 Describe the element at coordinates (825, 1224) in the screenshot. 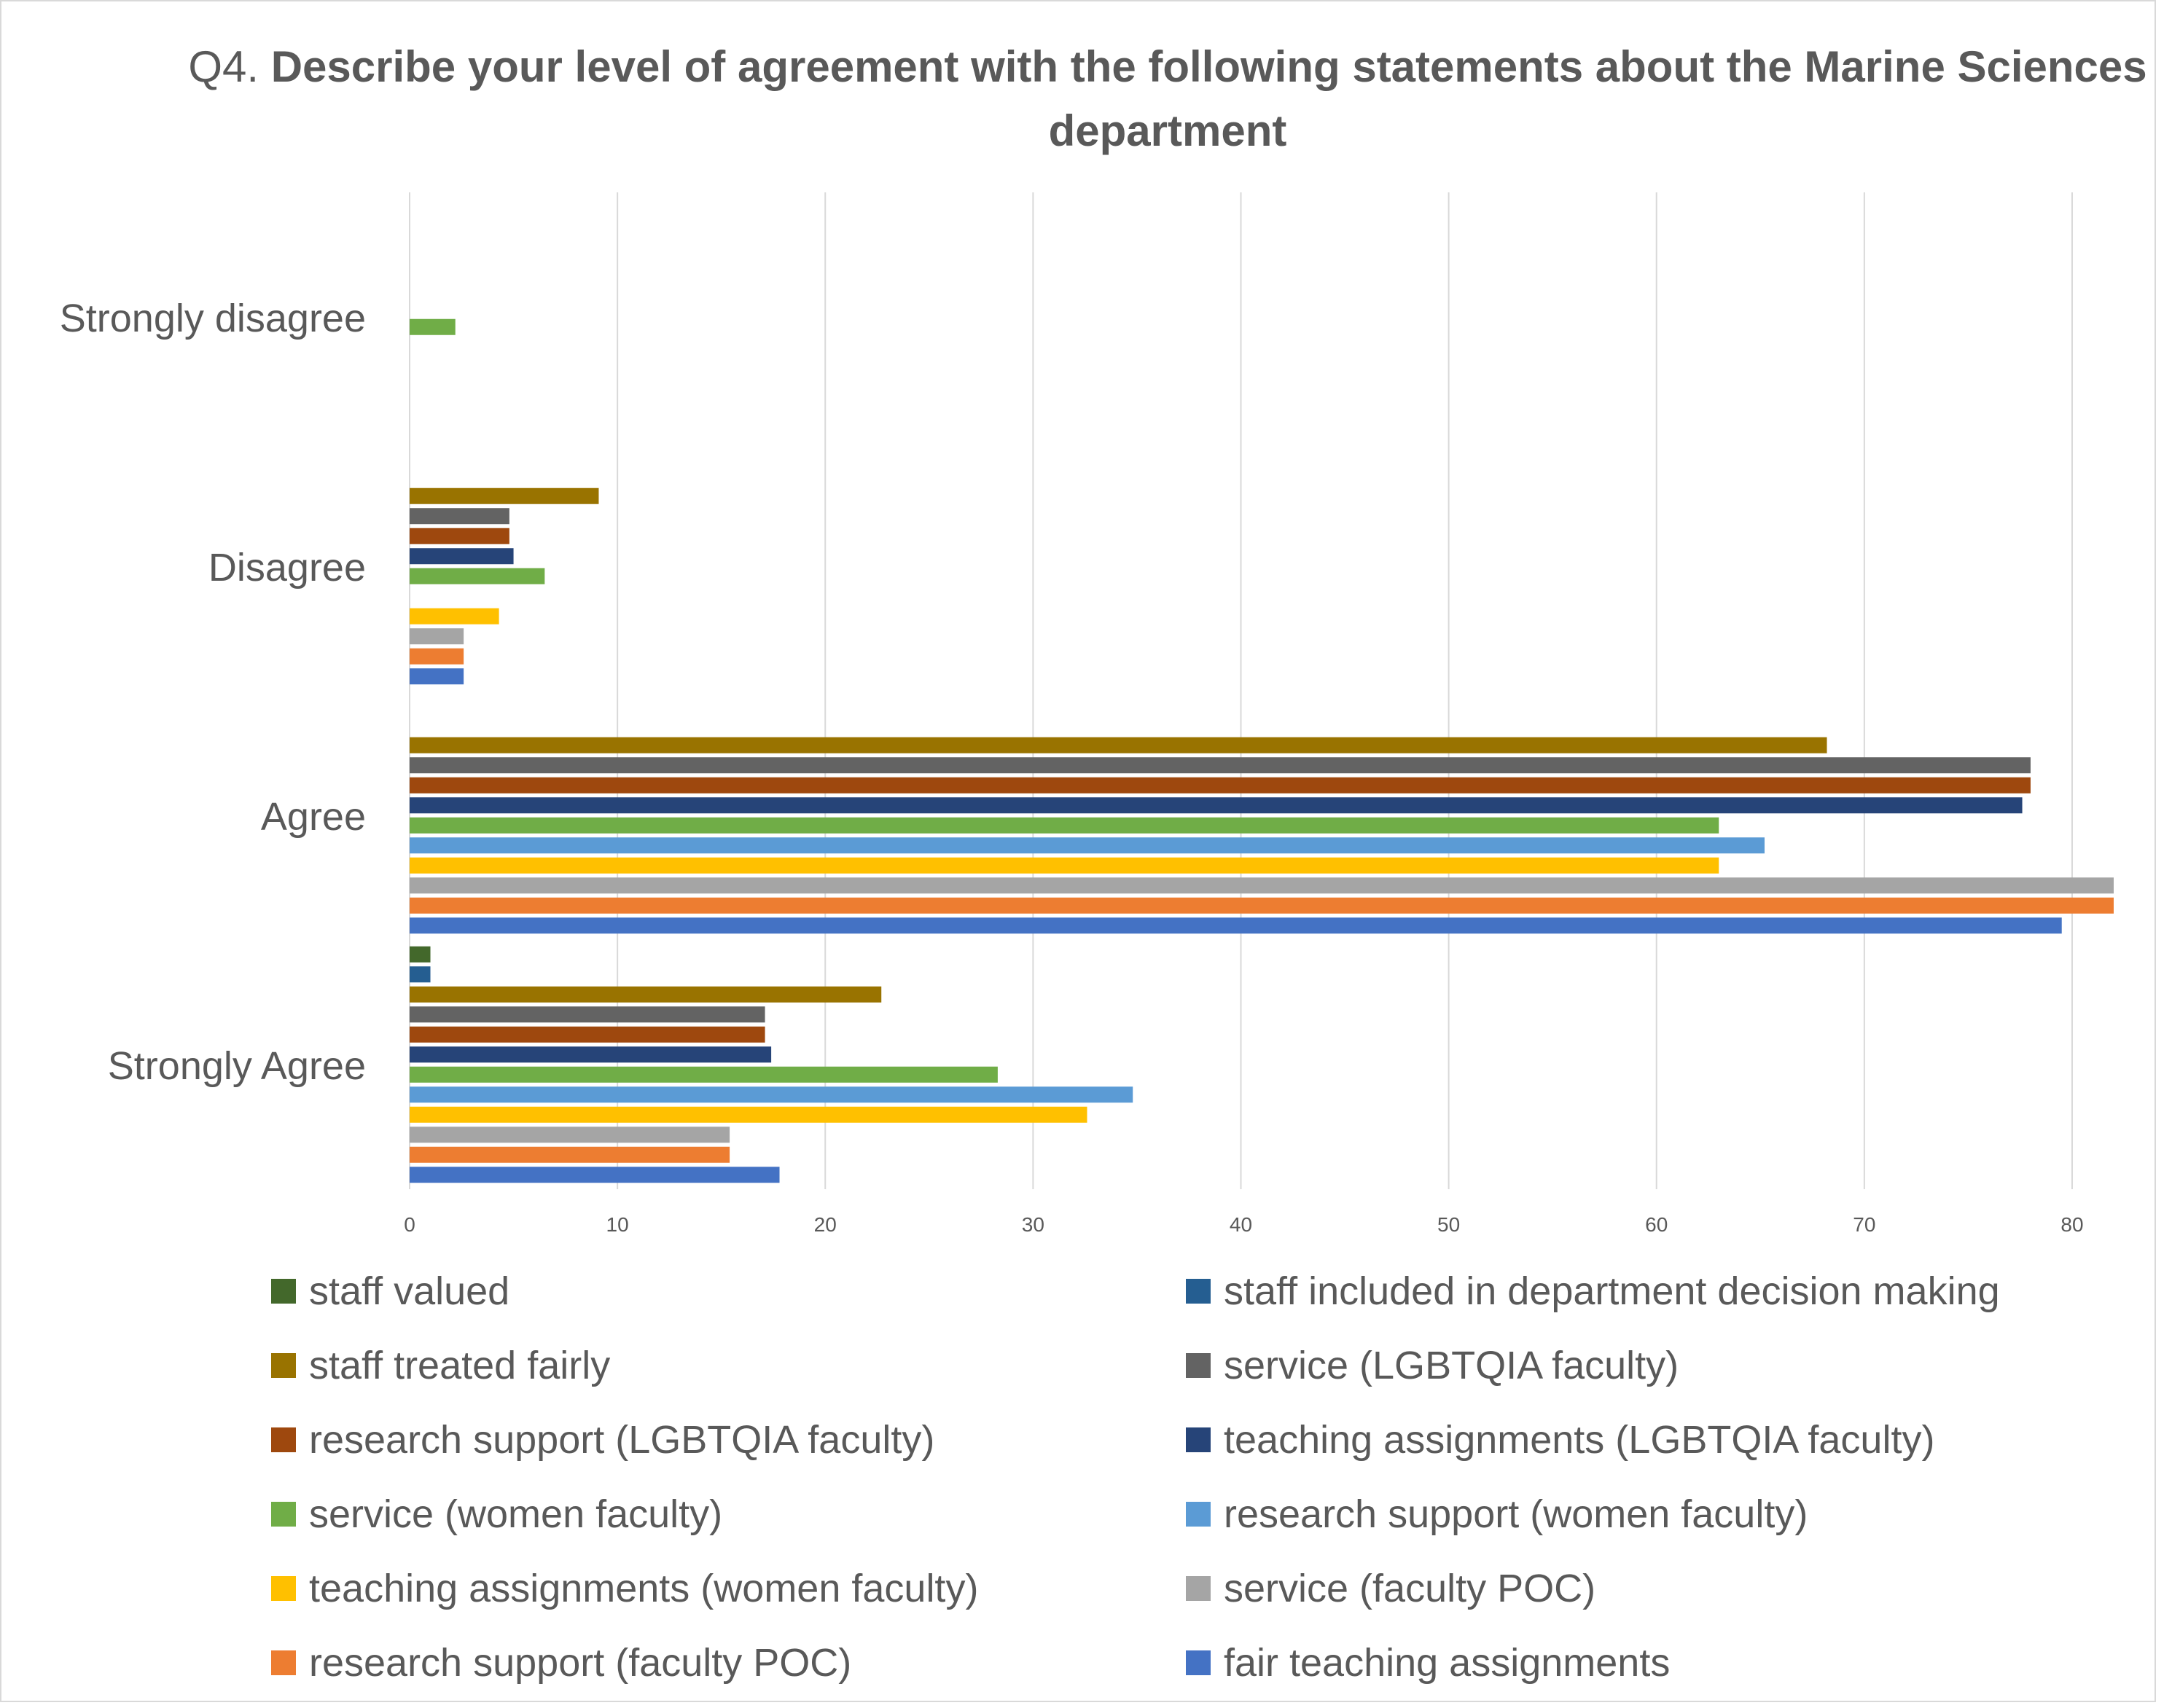

I see `x-tick-label: 20` at that location.